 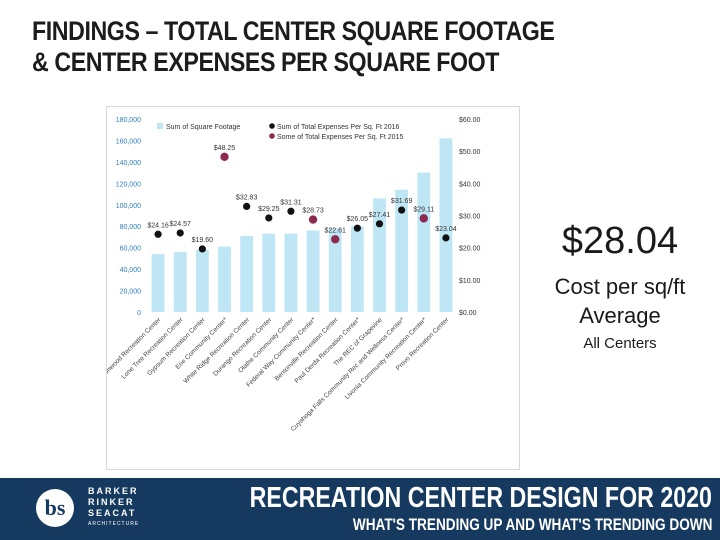 What do you see at coordinates (181, 224) in the screenshot?
I see `data-label: $24.57` at bounding box center [181, 224].